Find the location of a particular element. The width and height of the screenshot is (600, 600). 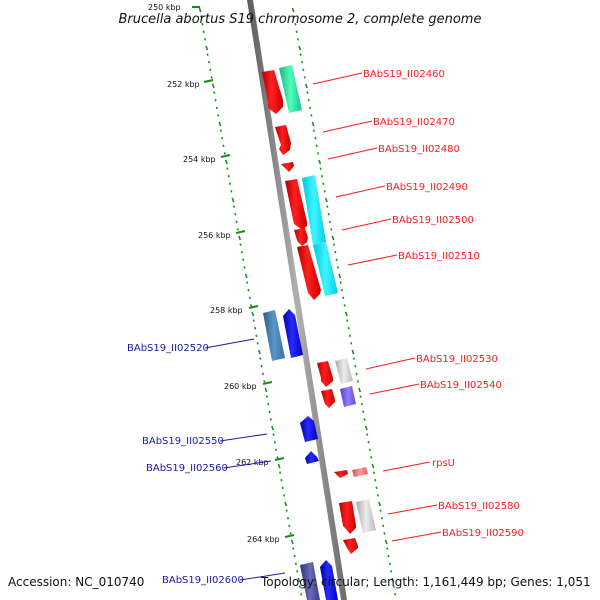

label-BAbS19_II02480: BAbS19_II02480 is located at coordinates (419, 149).